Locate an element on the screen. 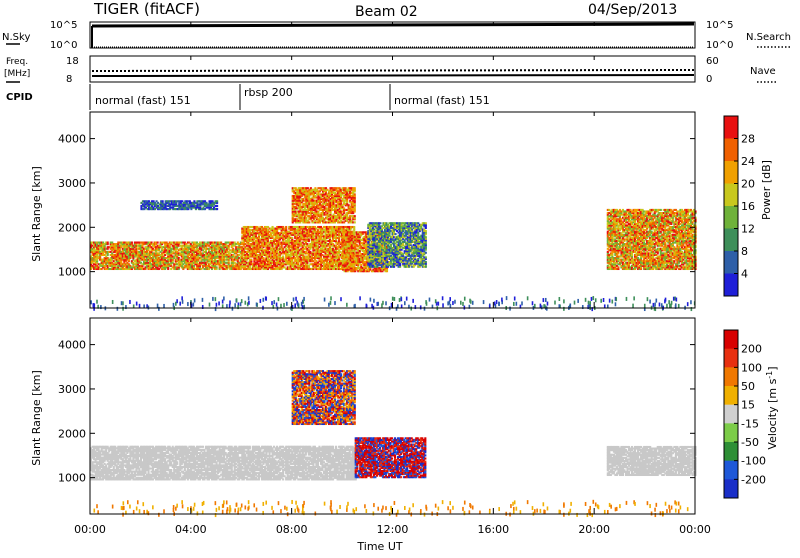  cpid-segment-1: rbsp 200 is located at coordinates (268, 92).